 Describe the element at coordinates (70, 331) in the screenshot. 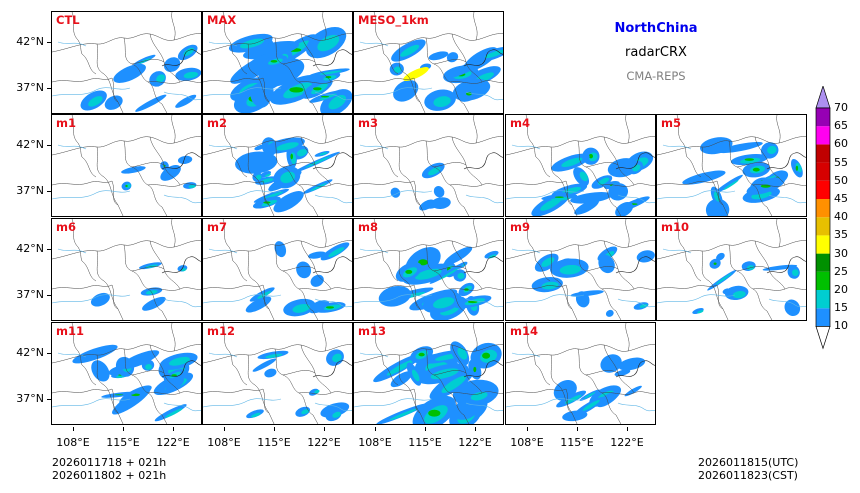

I see `panel-label: m11` at that location.